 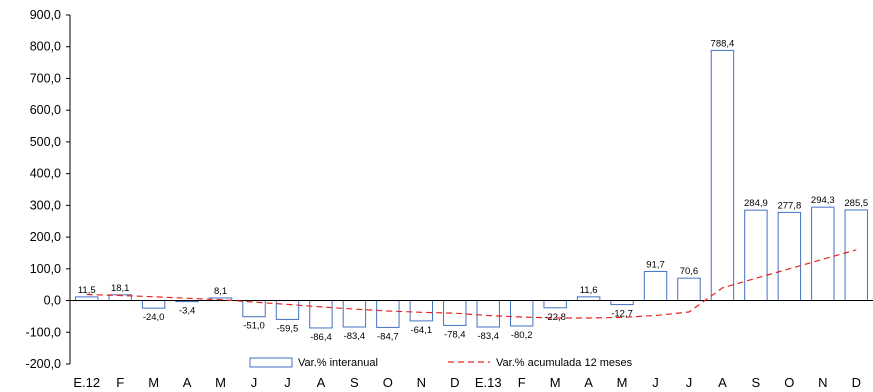 What do you see at coordinates (655, 264) in the screenshot?
I see `data-label: 91,7` at bounding box center [655, 264].